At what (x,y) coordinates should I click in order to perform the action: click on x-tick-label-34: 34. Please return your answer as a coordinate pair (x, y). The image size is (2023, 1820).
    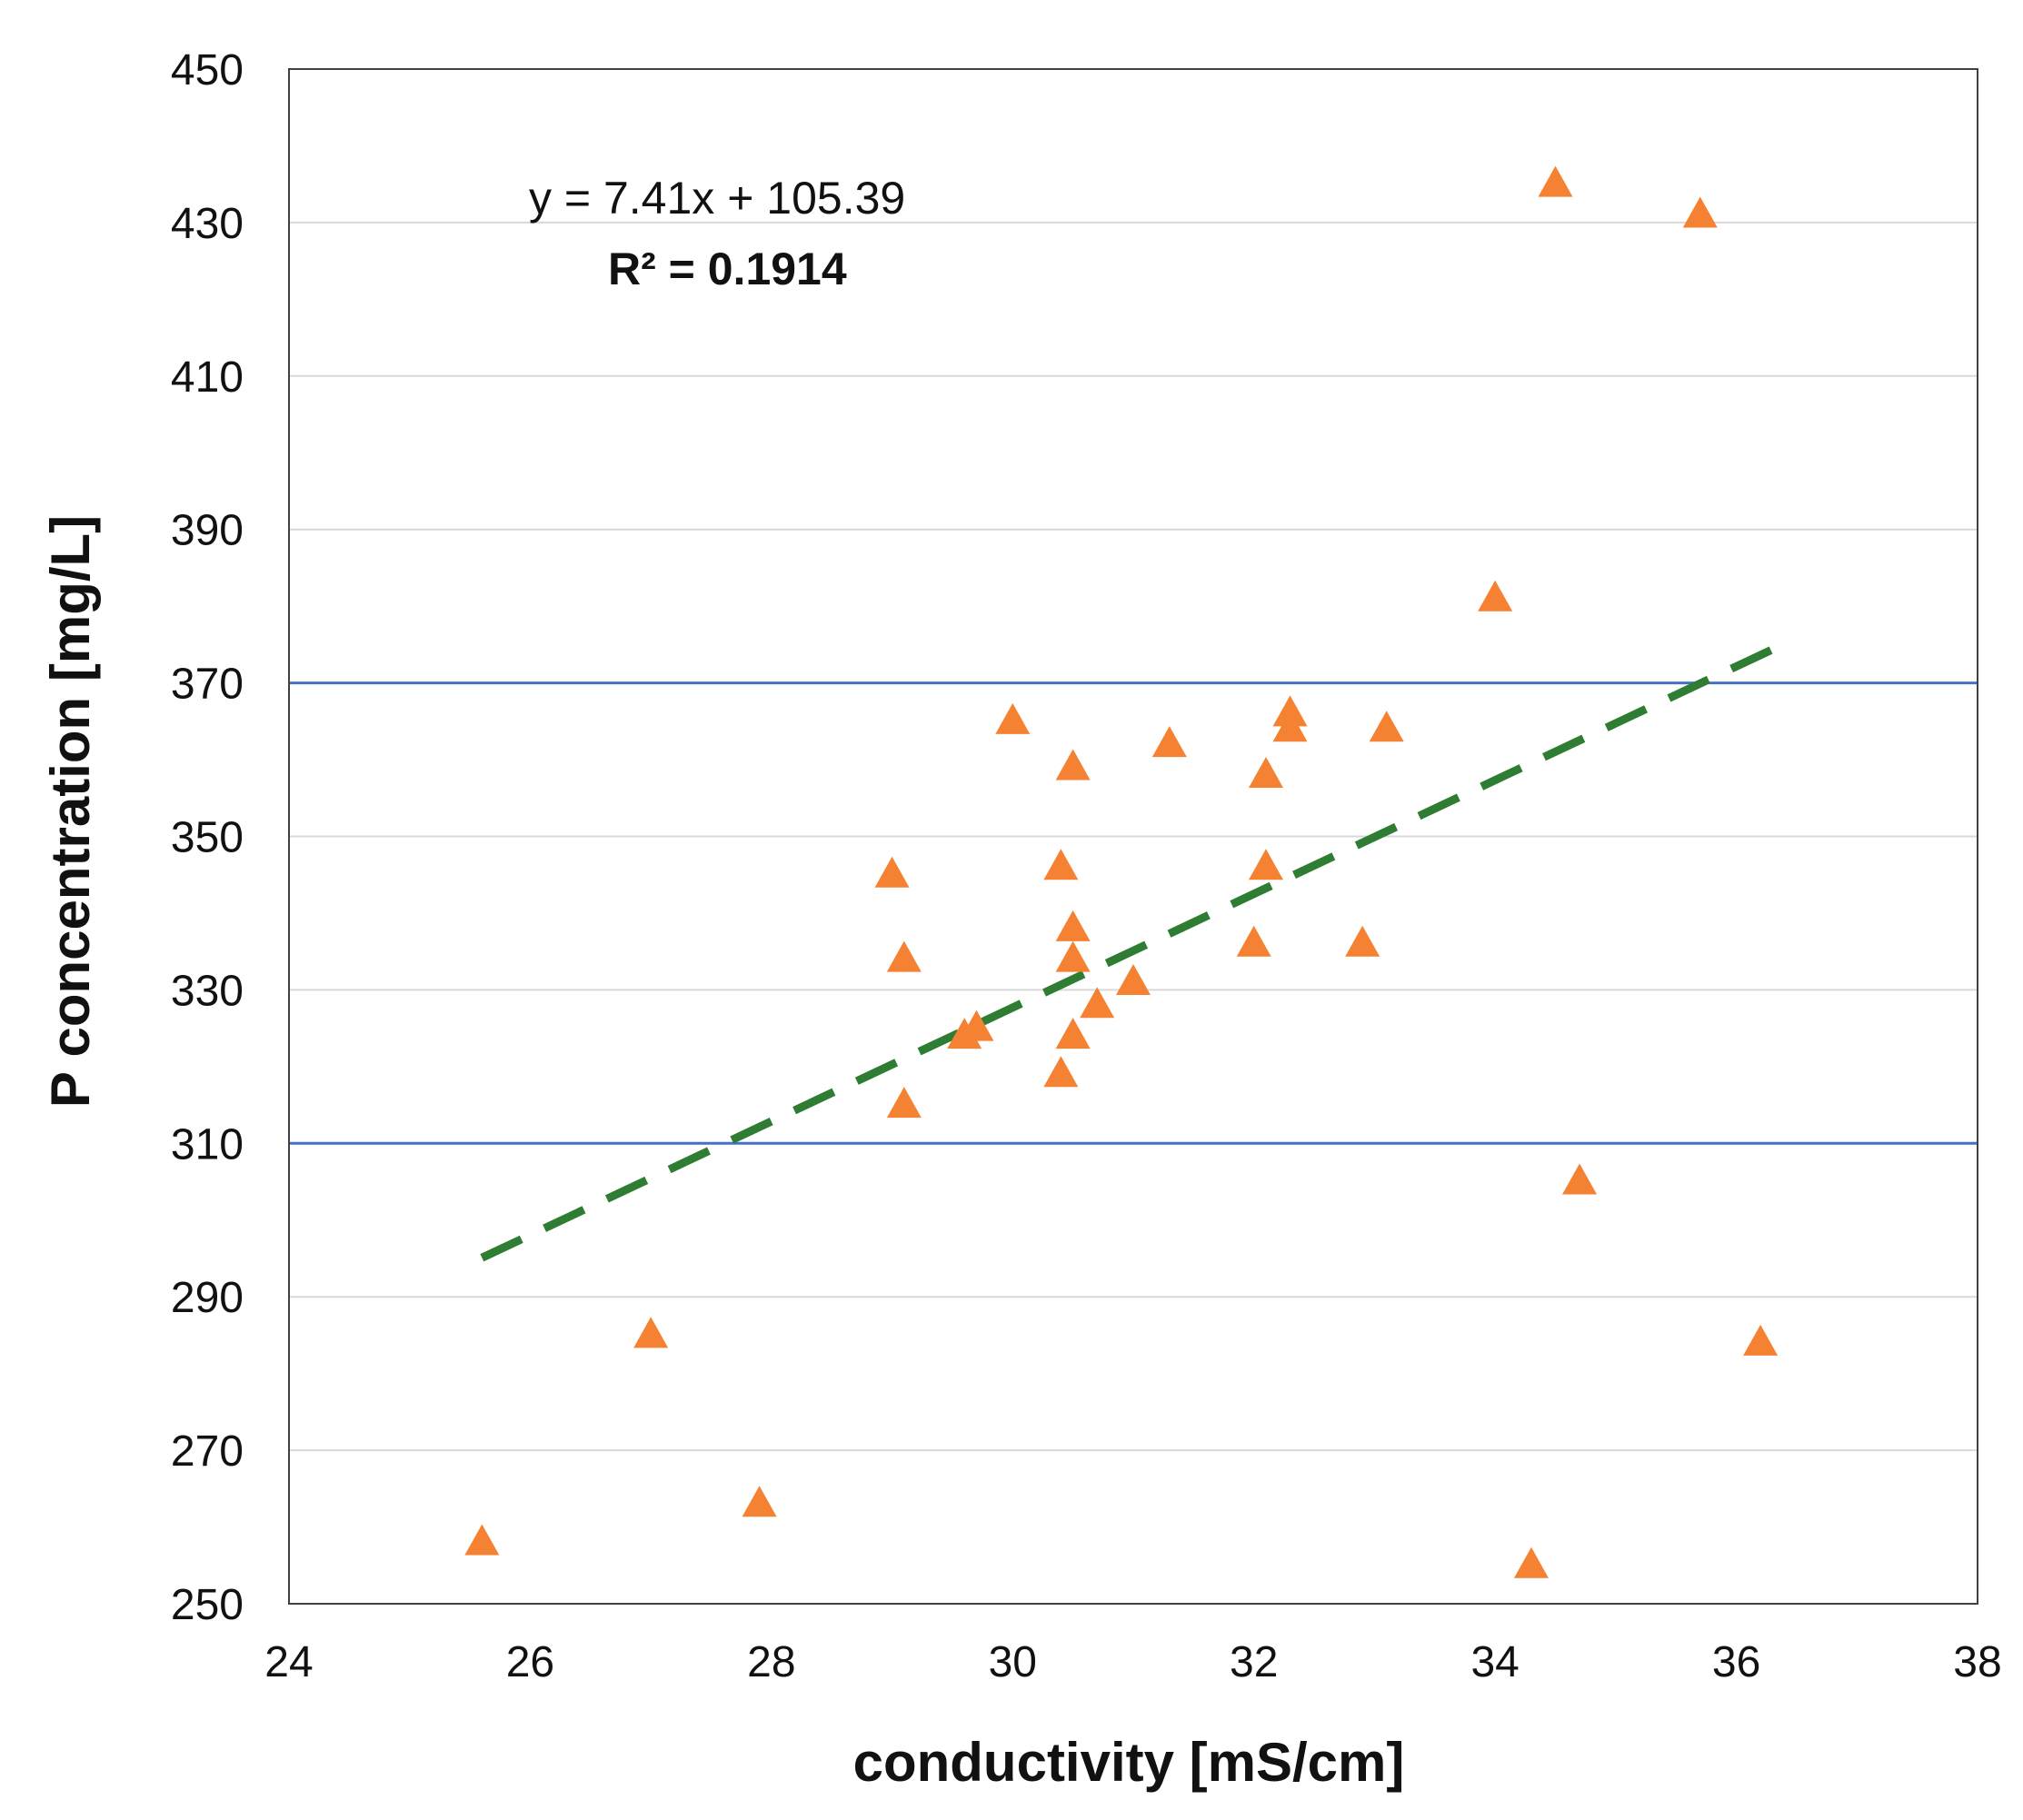
    Looking at the image, I should click on (1494, 1662).